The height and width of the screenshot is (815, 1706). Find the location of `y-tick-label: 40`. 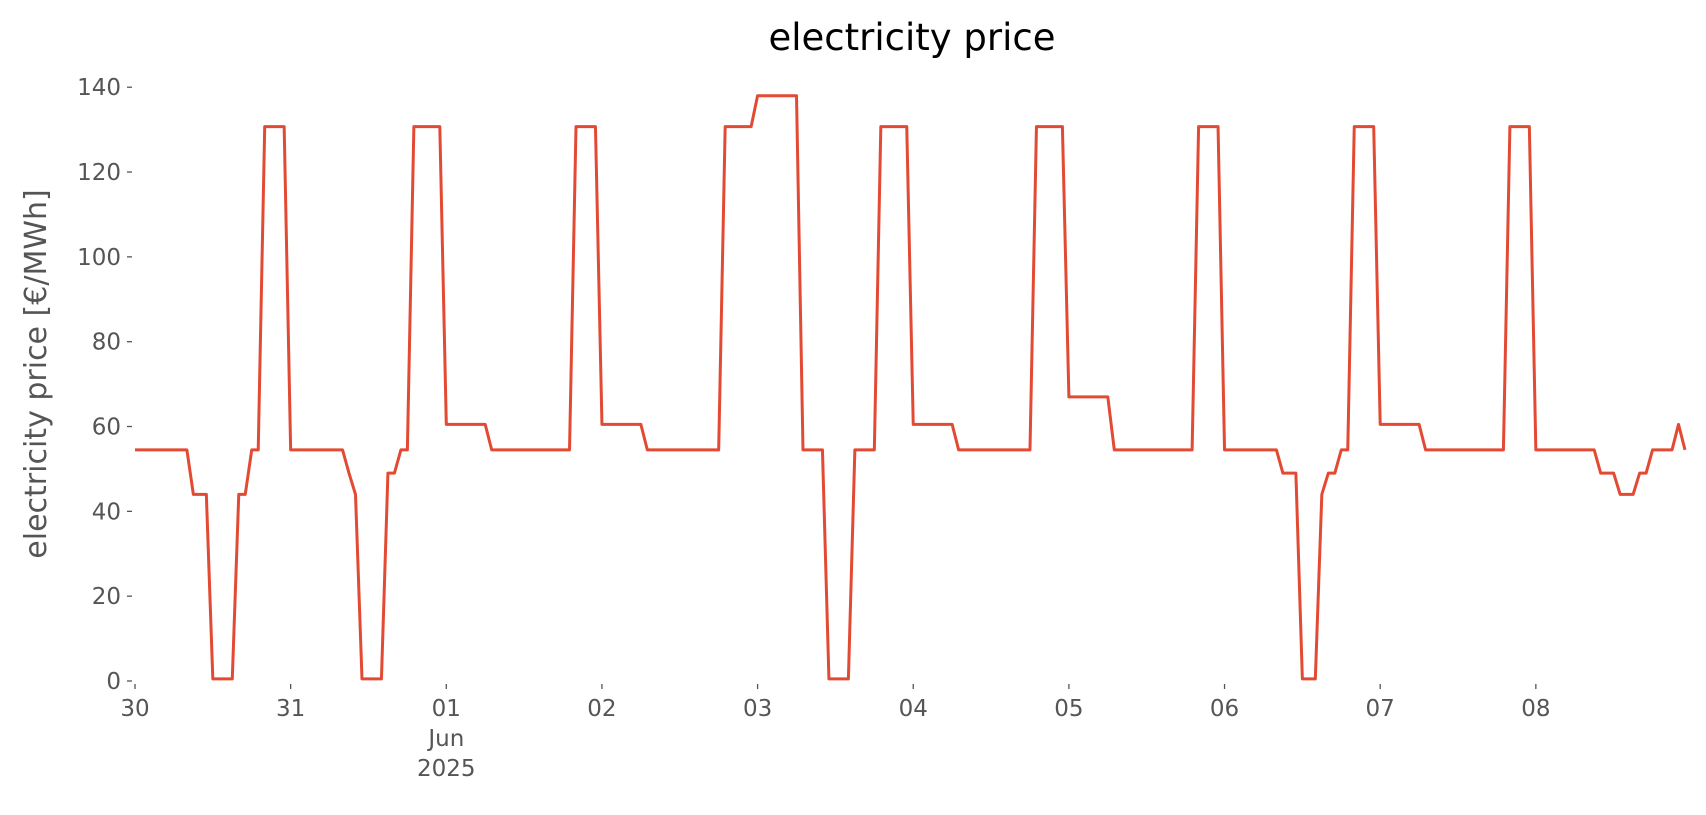

y-tick-label: 40 is located at coordinates (106, 512).